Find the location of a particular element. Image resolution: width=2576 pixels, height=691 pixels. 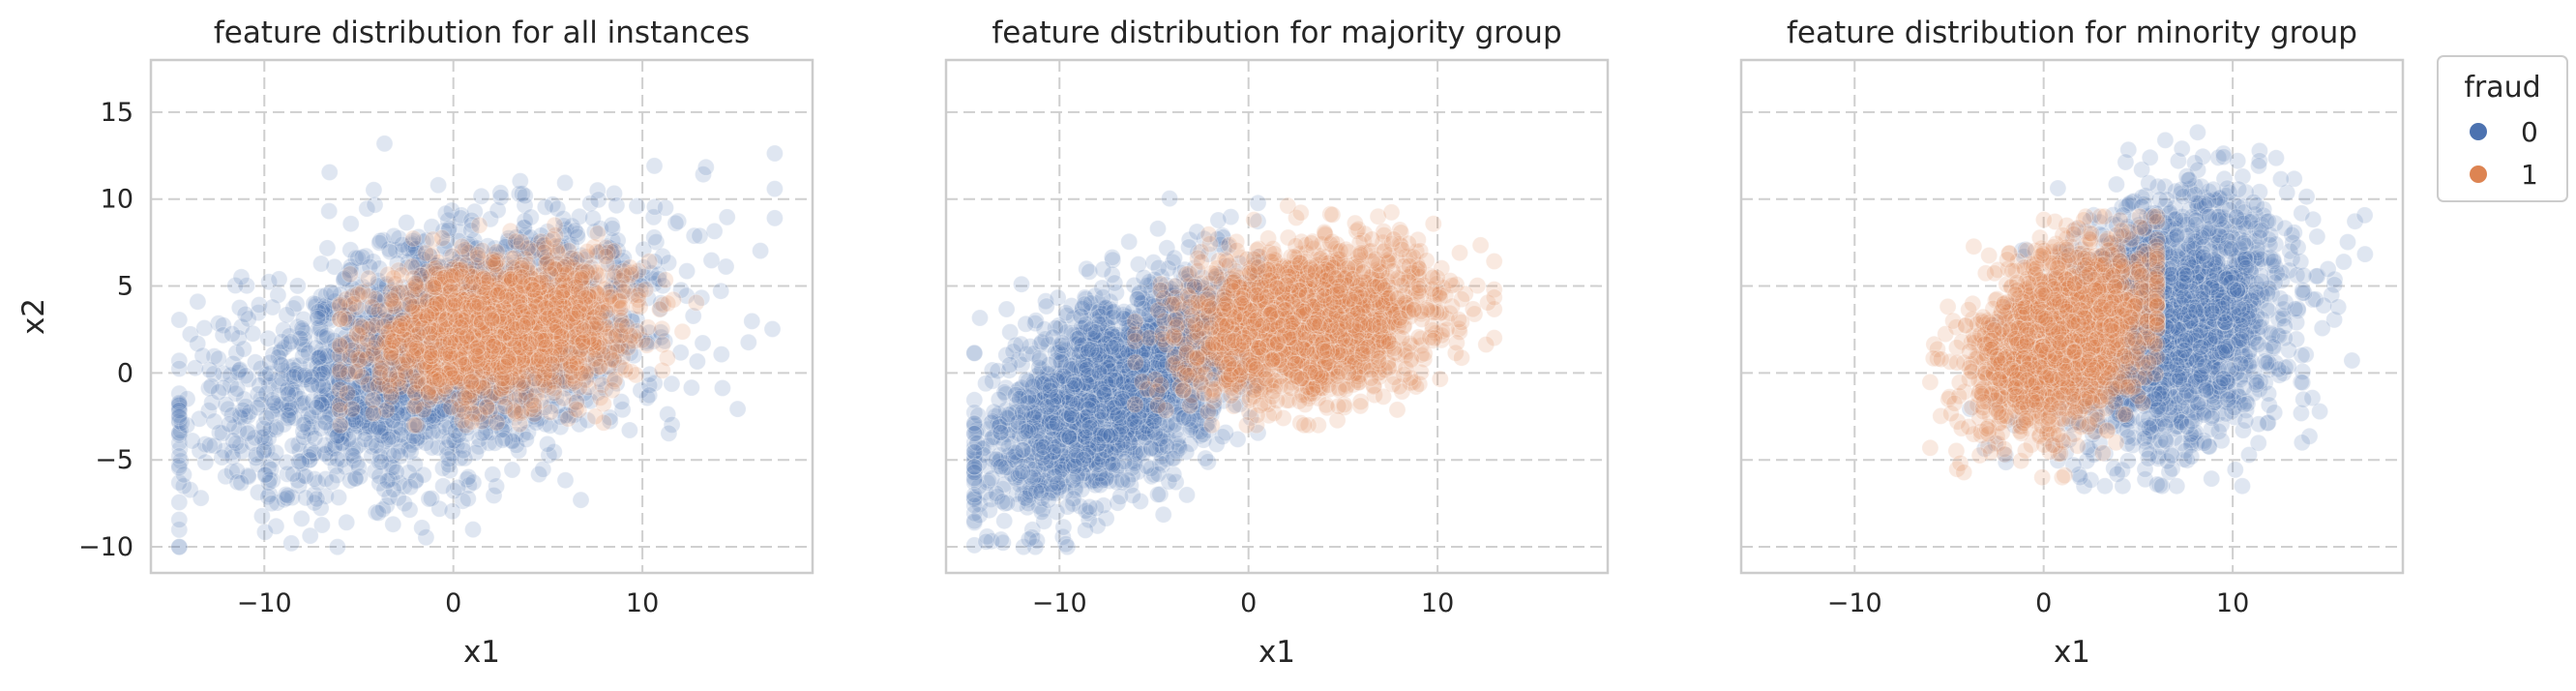

y-tick-label: −10 is located at coordinates (105, 547).